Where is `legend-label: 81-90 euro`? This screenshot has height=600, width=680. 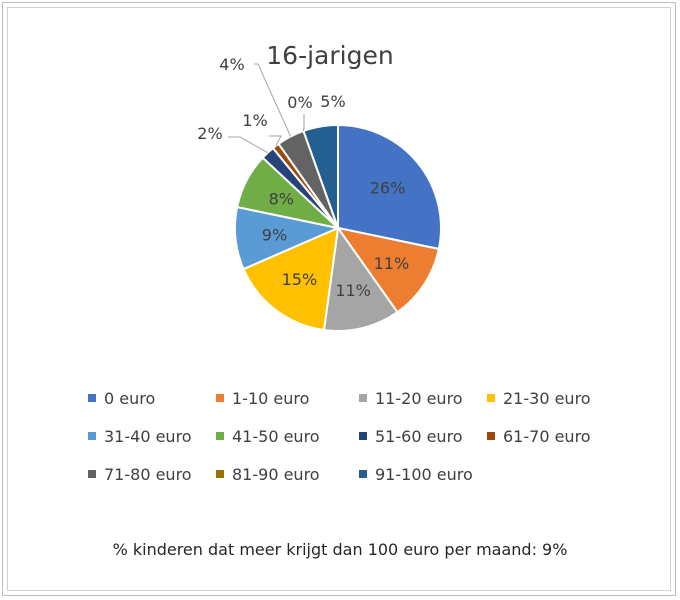 legend-label: 81-90 euro is located at coordinates (276, 474).